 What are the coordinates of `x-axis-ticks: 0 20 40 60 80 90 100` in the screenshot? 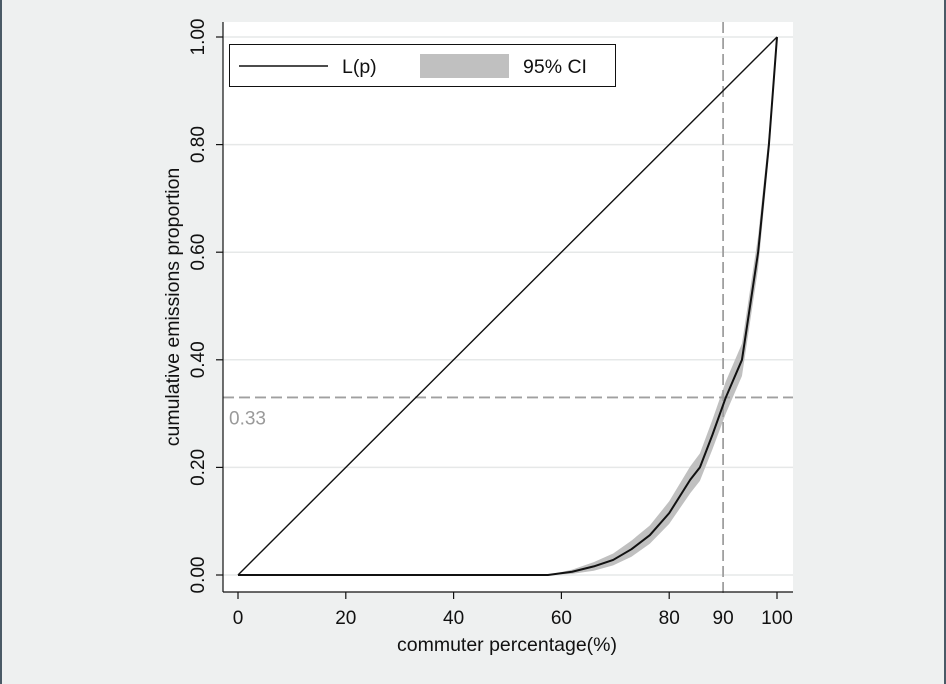 It's located at (513, 610).